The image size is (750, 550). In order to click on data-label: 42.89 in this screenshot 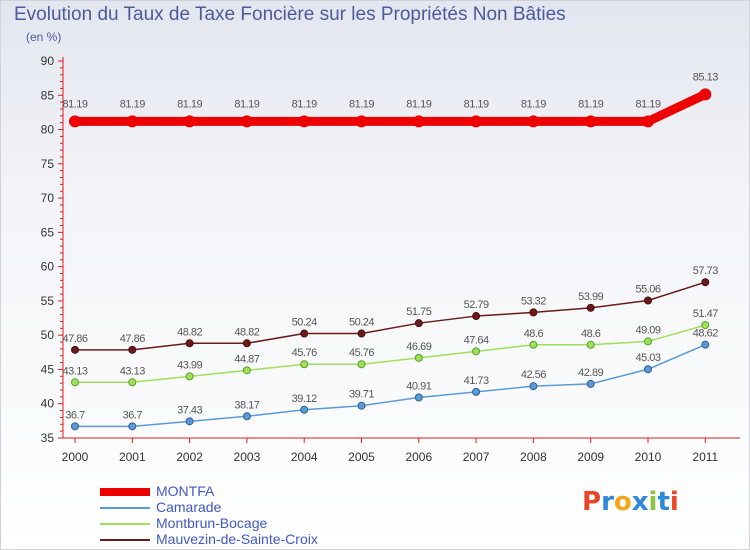, I will do `click(590, 373)`.